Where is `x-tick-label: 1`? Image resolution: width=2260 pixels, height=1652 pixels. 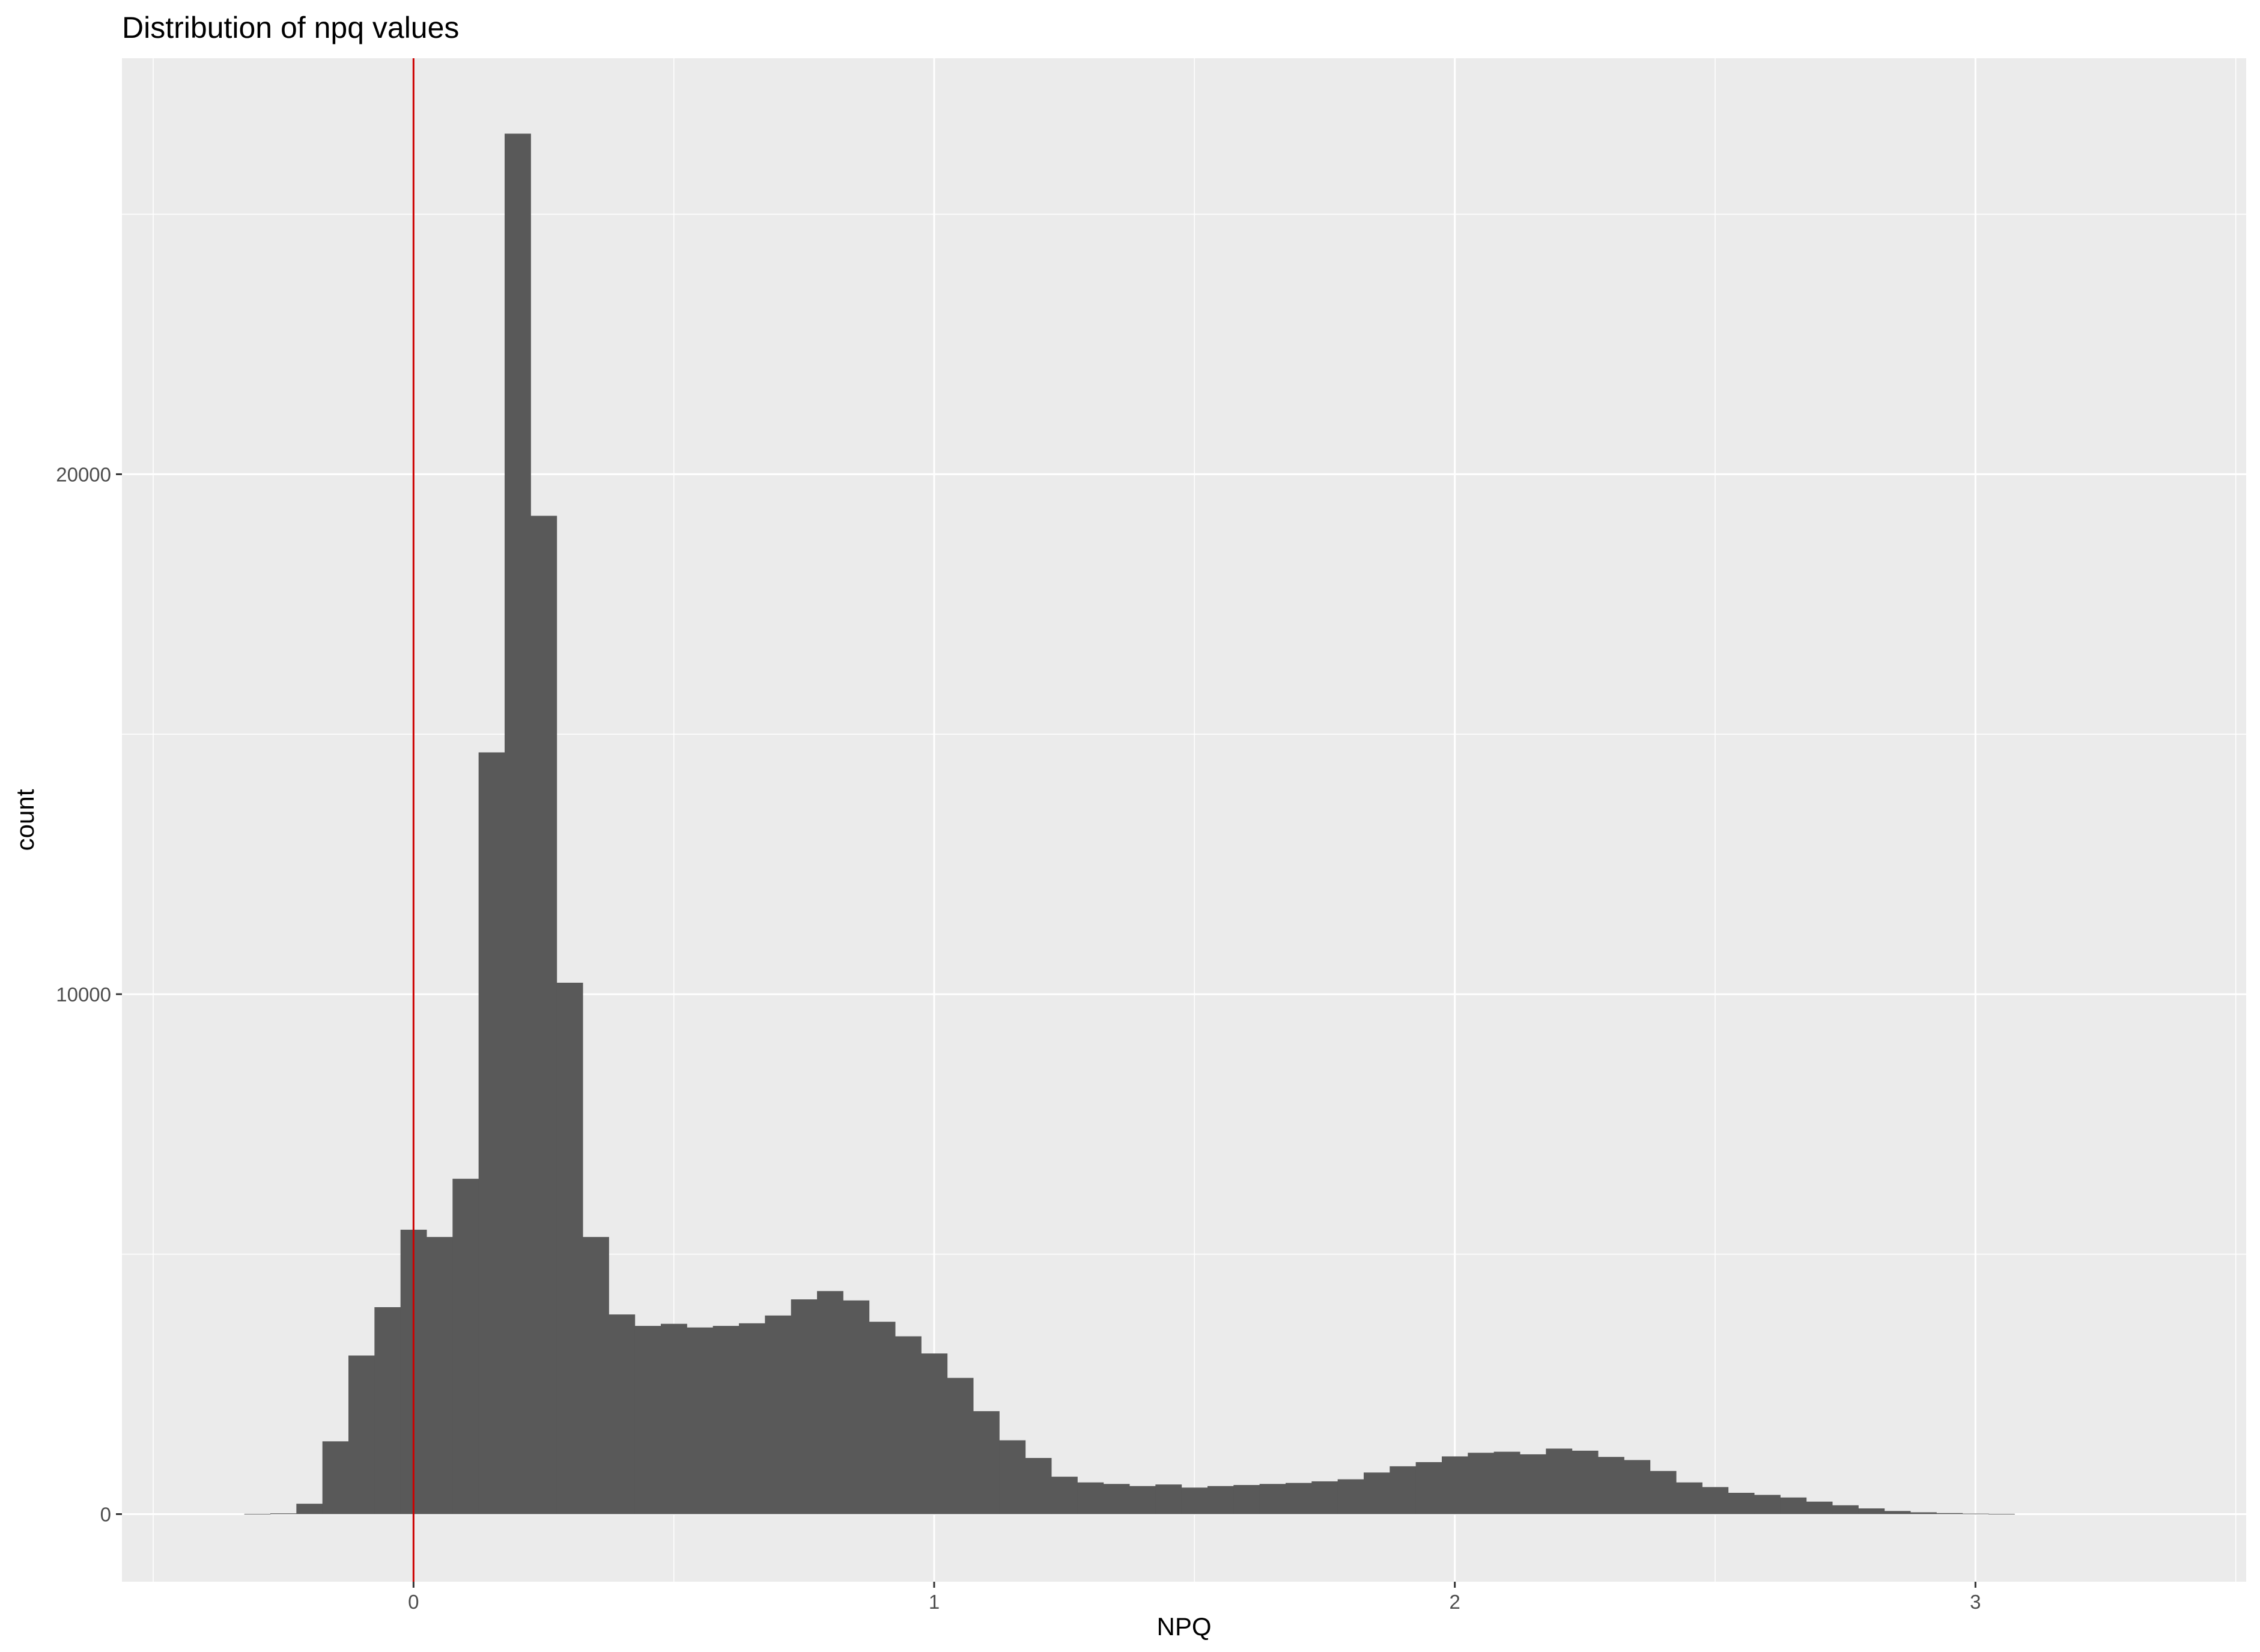
x-tick-label: 1 is located at coordinates (934, 1602).